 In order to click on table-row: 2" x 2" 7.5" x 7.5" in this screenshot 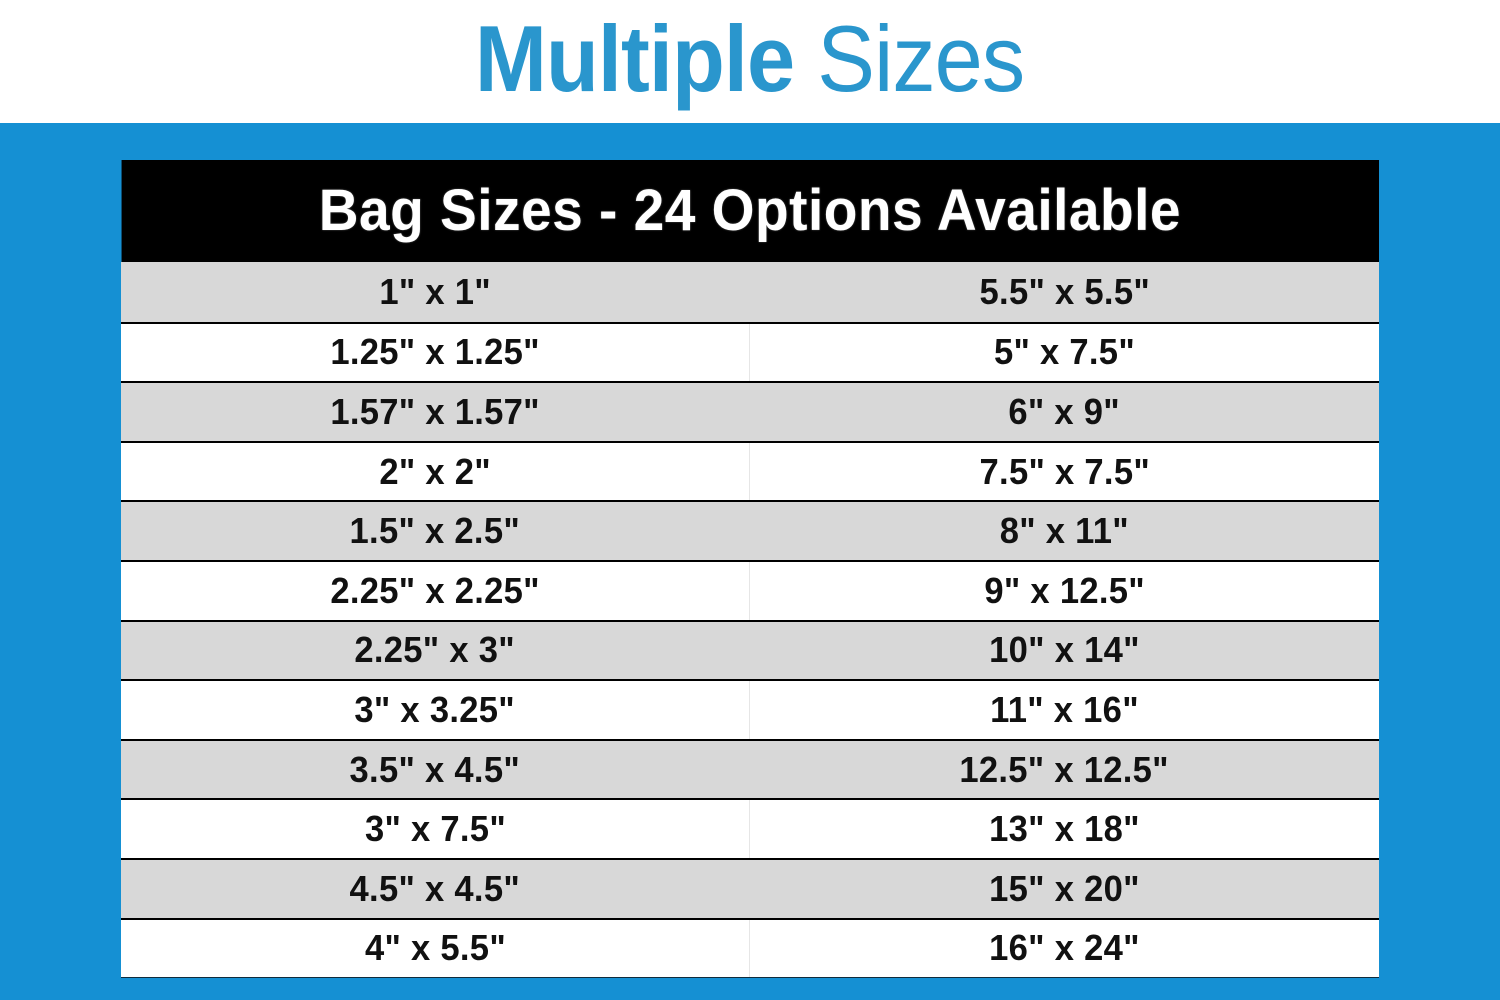, I will do `click(750, 470)`.